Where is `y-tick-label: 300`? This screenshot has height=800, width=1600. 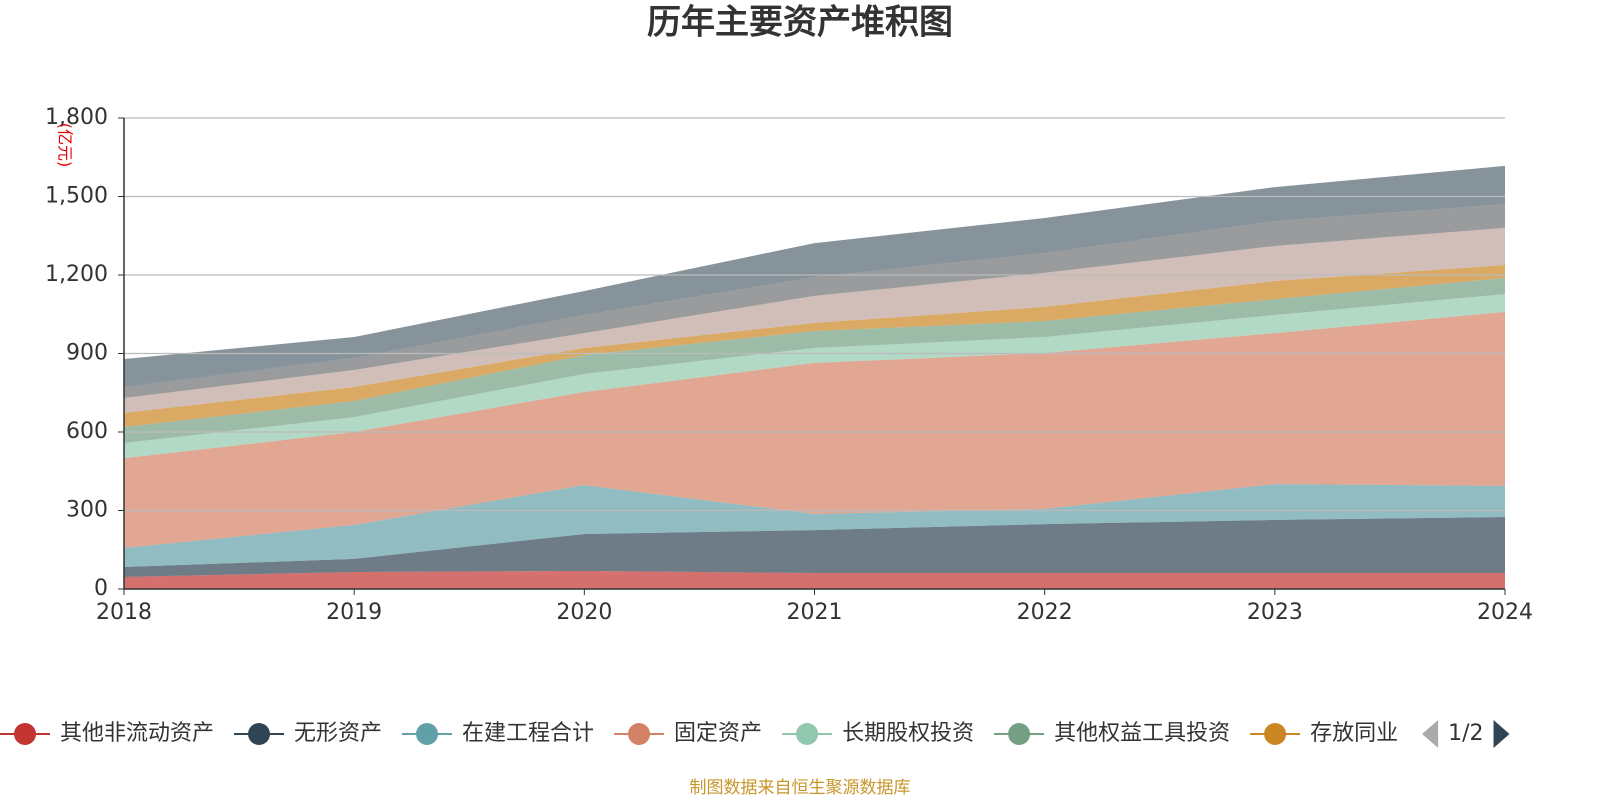 y-tick-label: 300 is located at coordinates (87, 510).